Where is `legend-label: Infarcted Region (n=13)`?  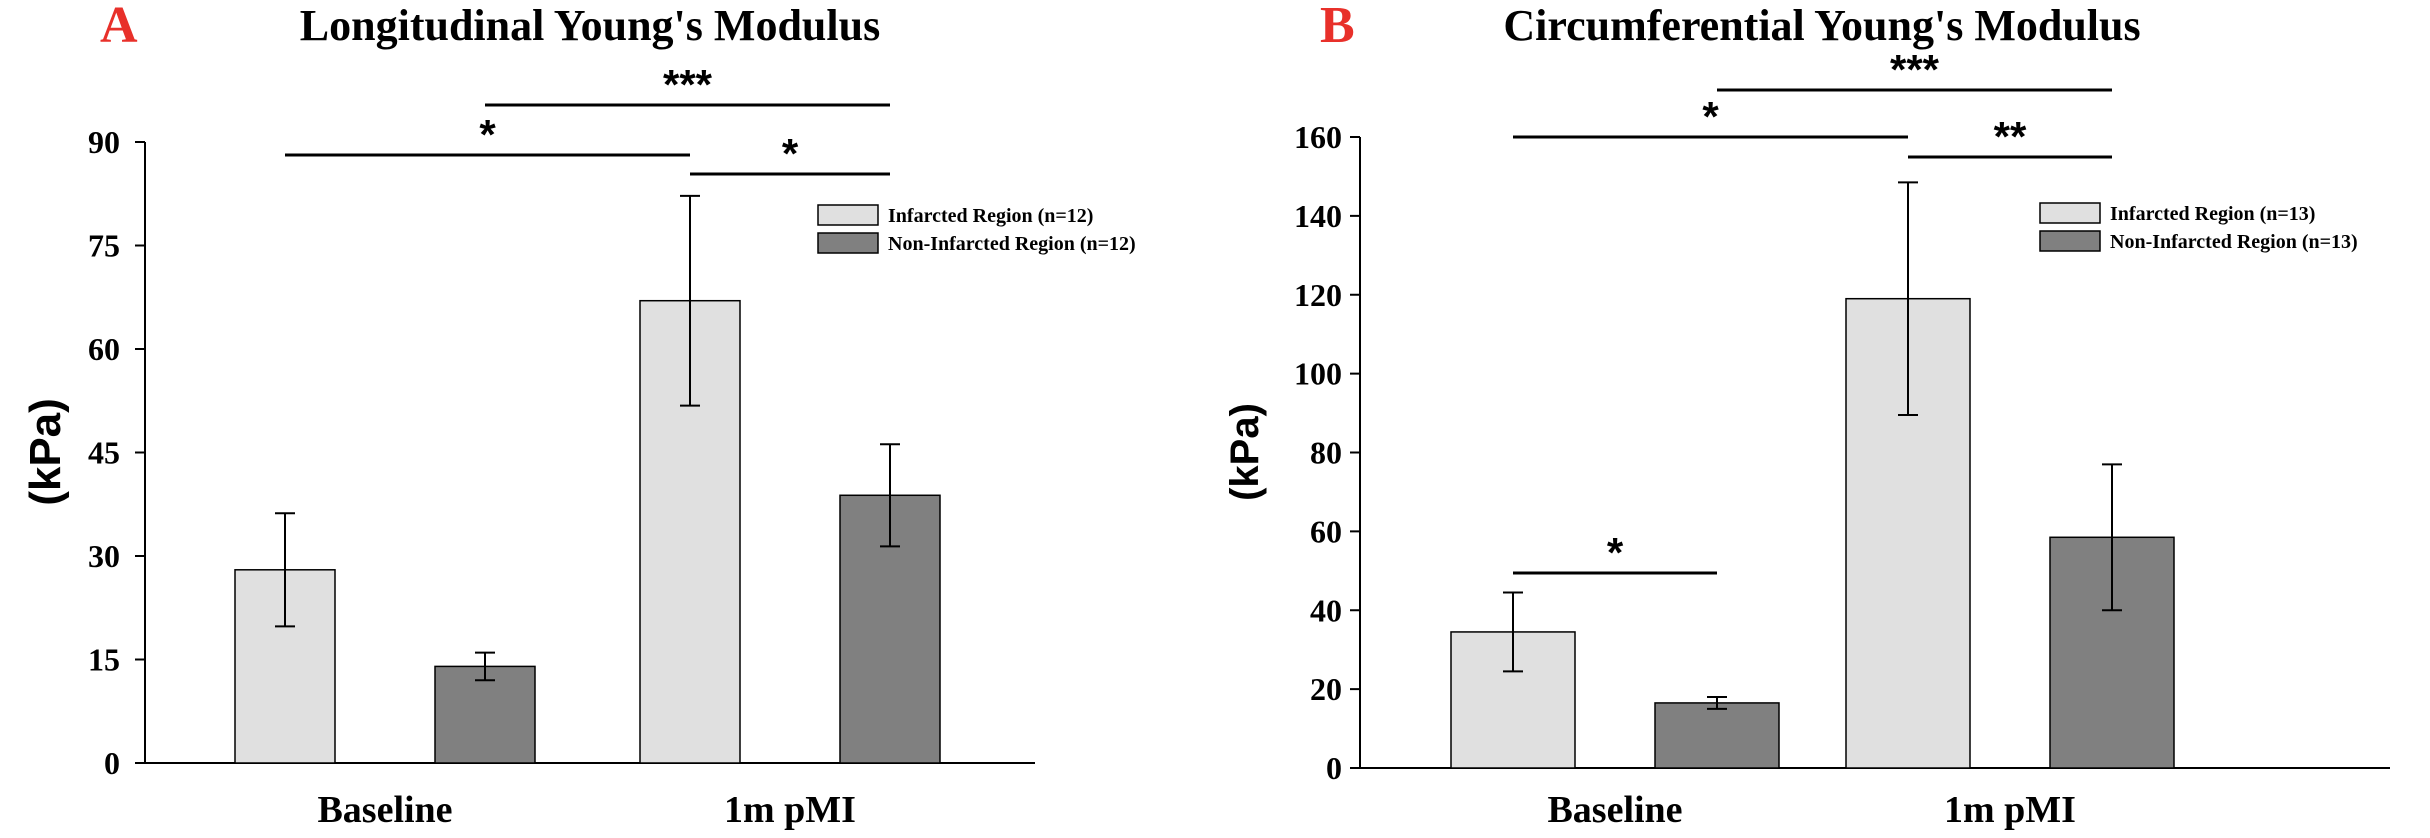
legend-label: Infarcted Region (n=13) is located at coordinates (2212, 214).